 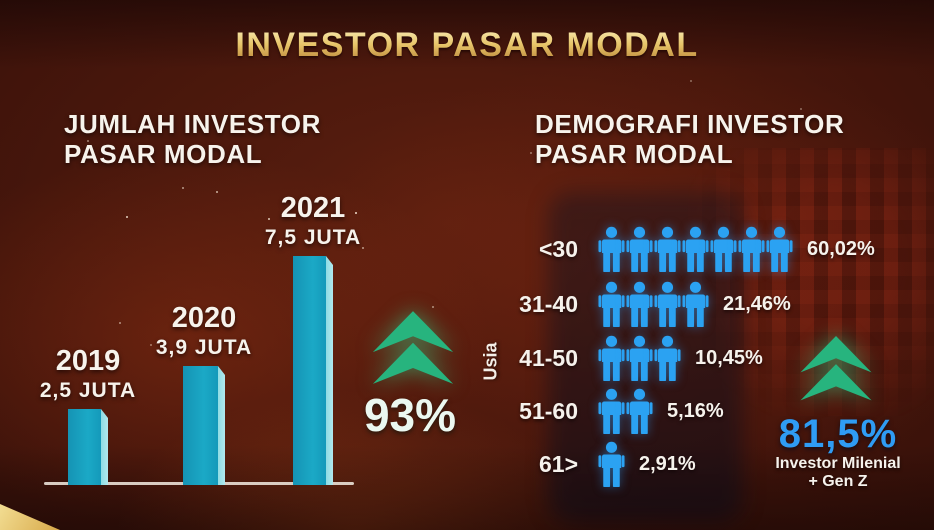 What do you see at coordinates (467, 411) in the screenshot?
I see `demo-row: 51-60 5,16%` at bounding box center [467, 411].